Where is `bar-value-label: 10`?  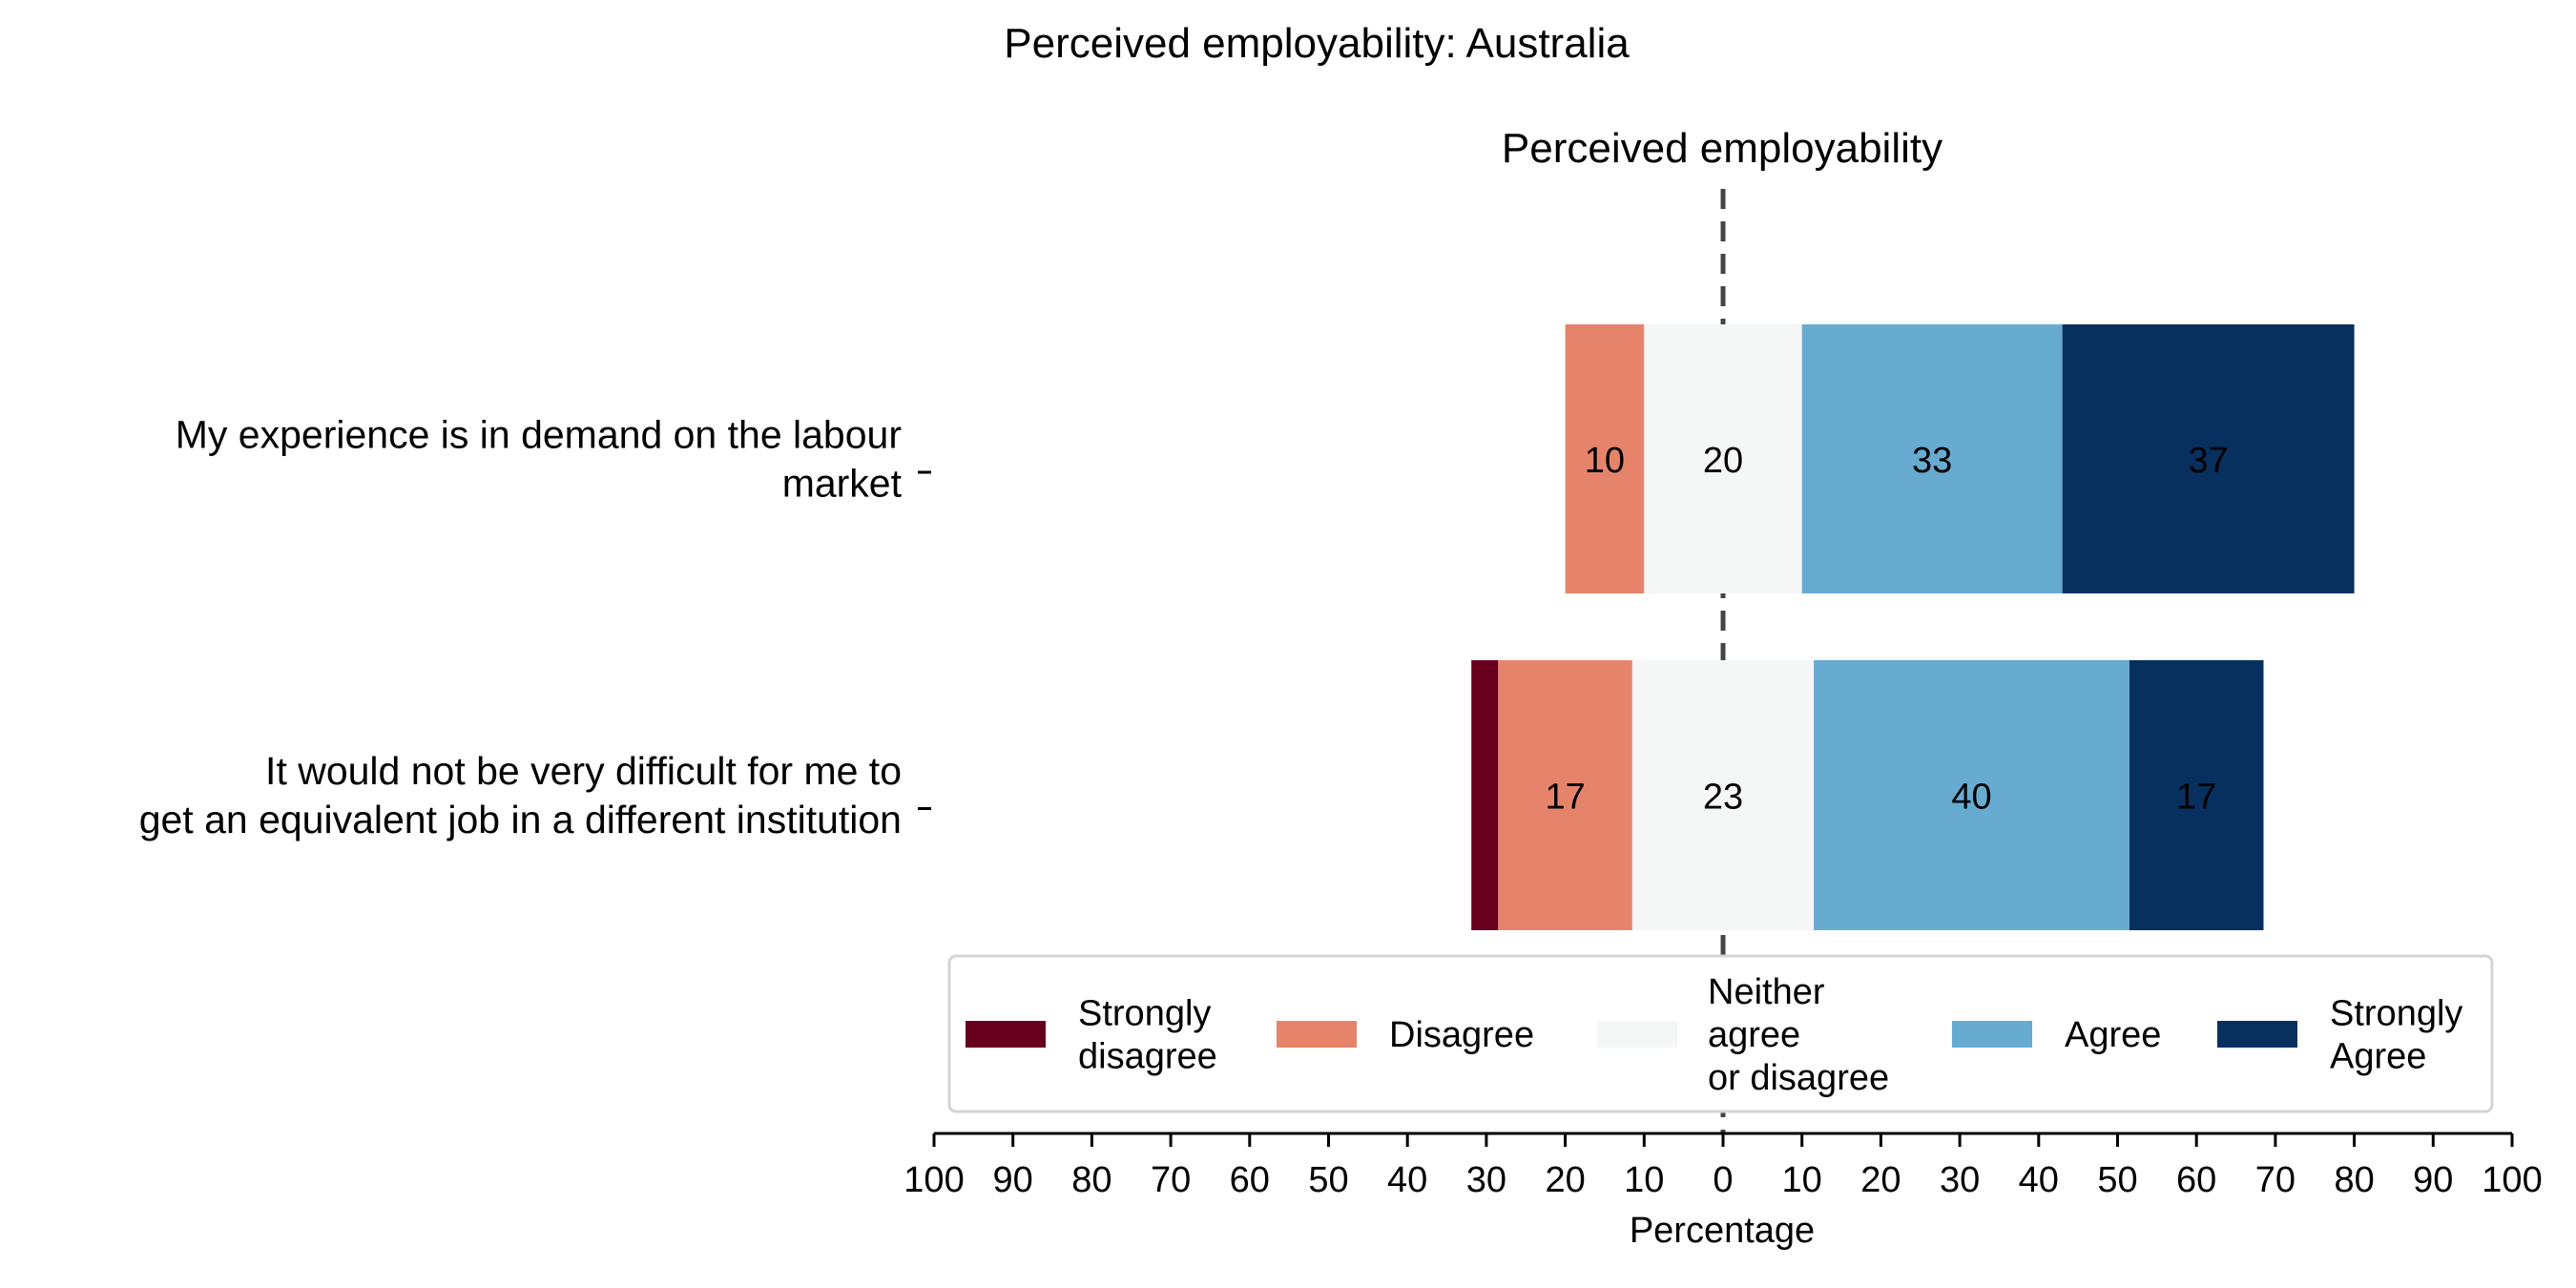 bar-value-label: 10 is located at coordinates (1605, 461).